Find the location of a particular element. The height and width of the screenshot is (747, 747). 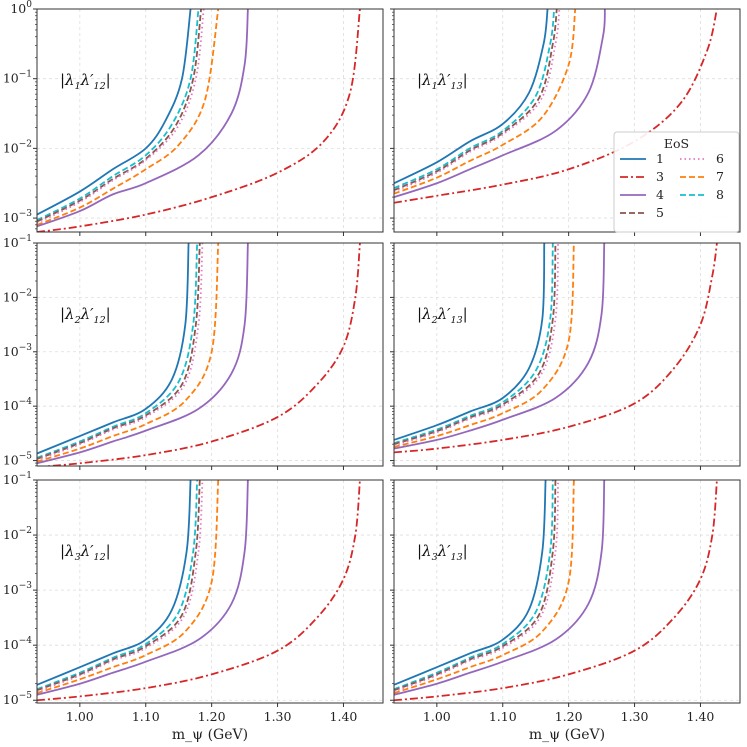

panel-label: |λ3λ′12| is located at coordinates (85, 552).